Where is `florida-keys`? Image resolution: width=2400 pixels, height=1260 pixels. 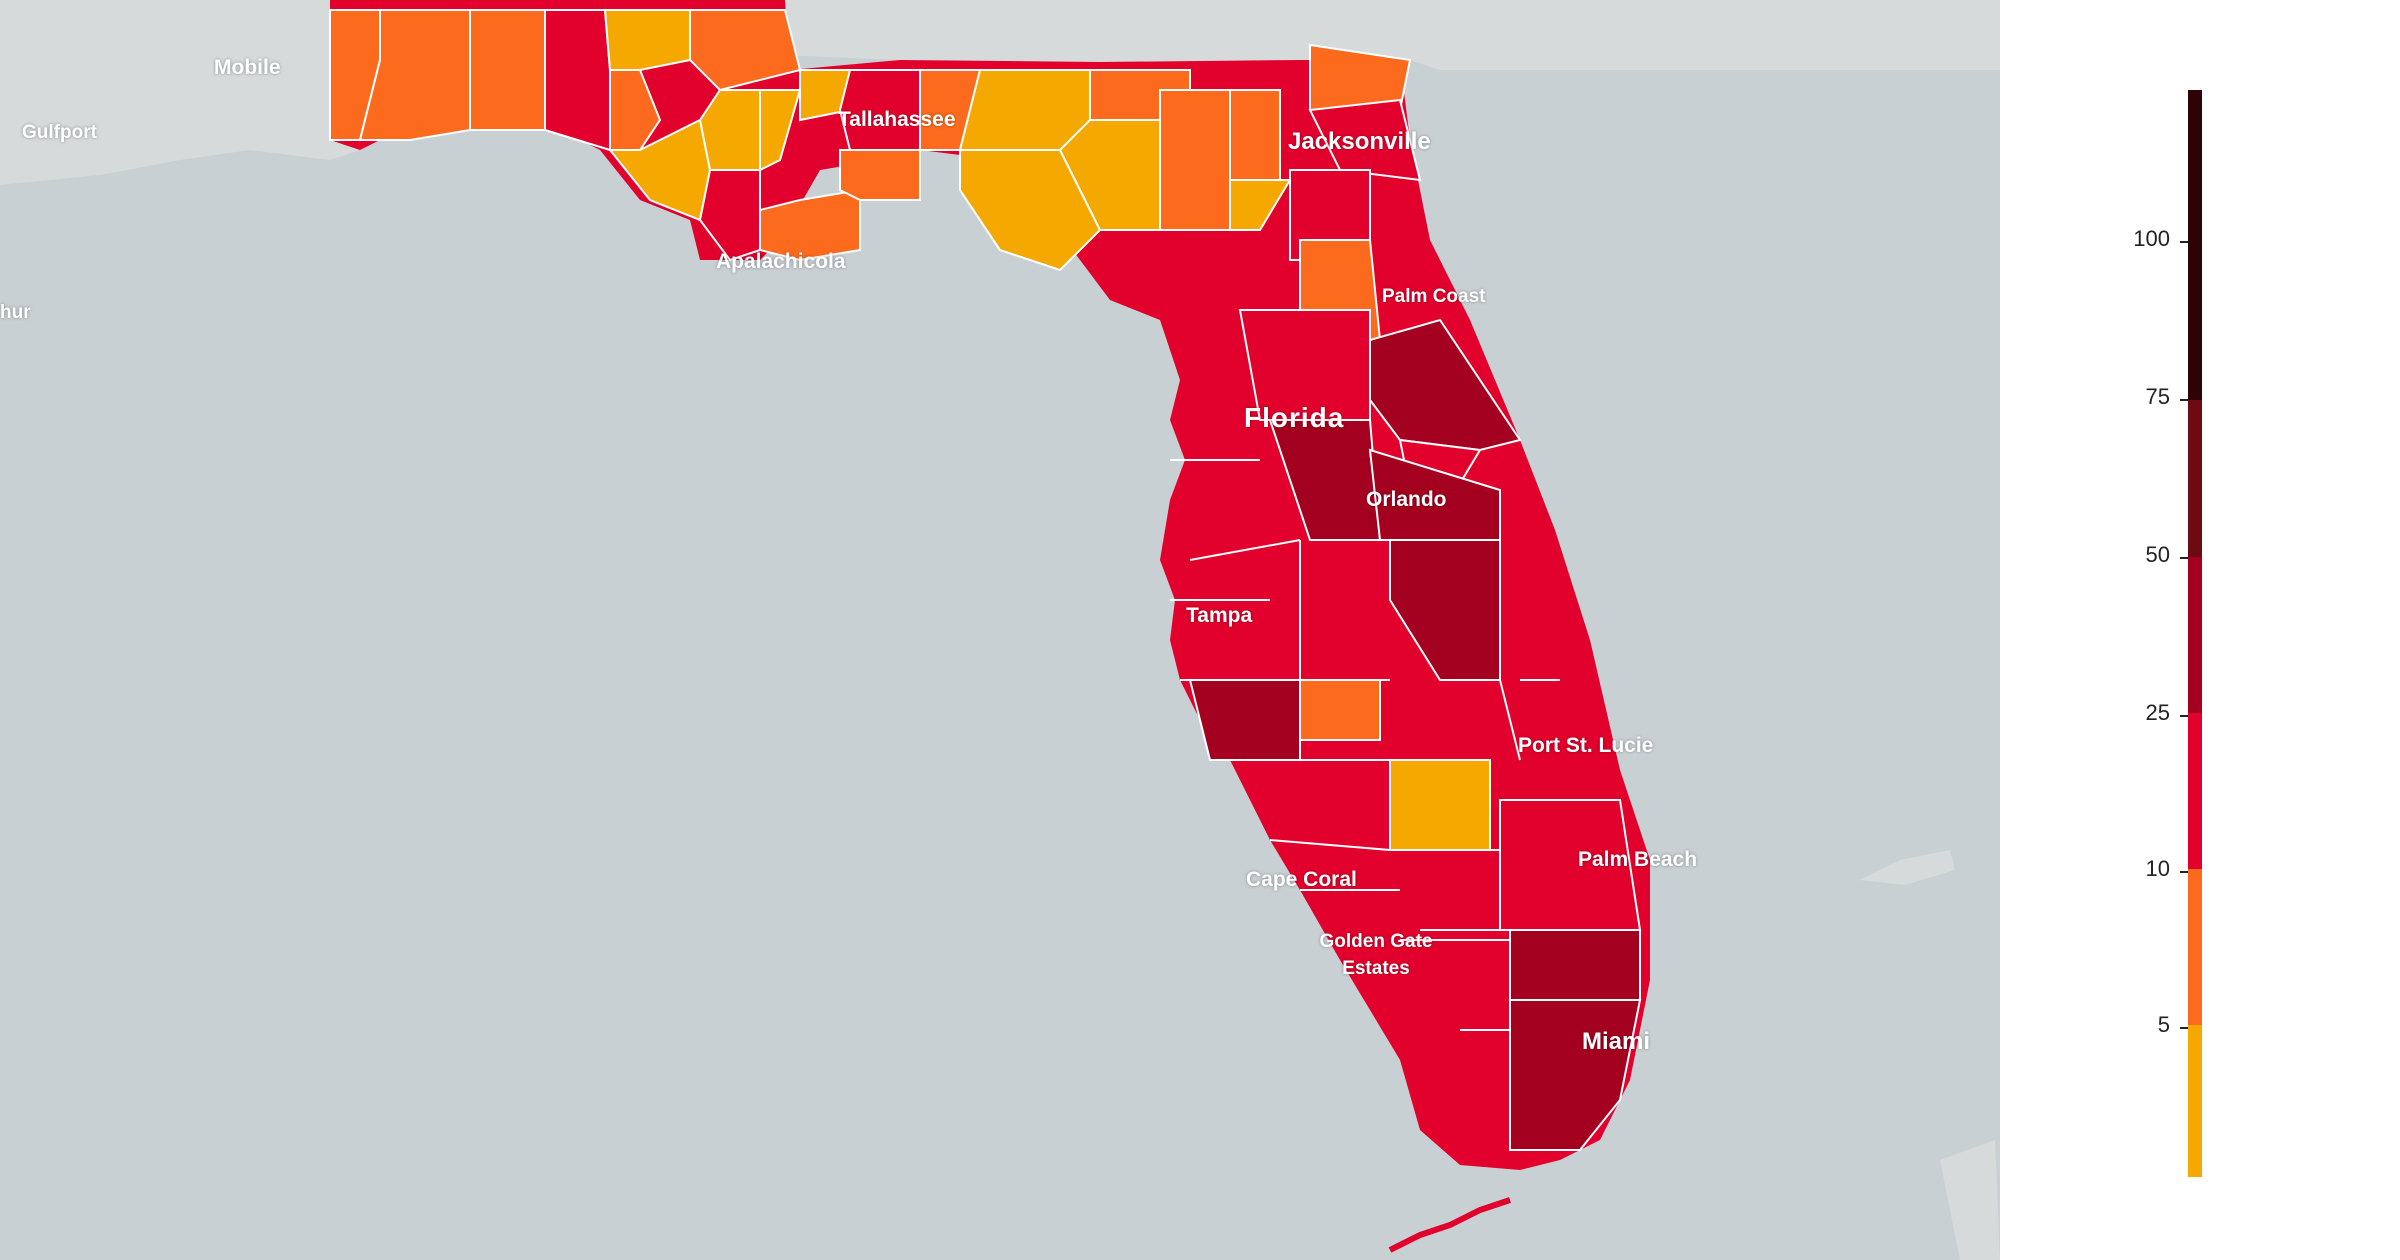
florida-keys is located at coordinates (1449, 1225).